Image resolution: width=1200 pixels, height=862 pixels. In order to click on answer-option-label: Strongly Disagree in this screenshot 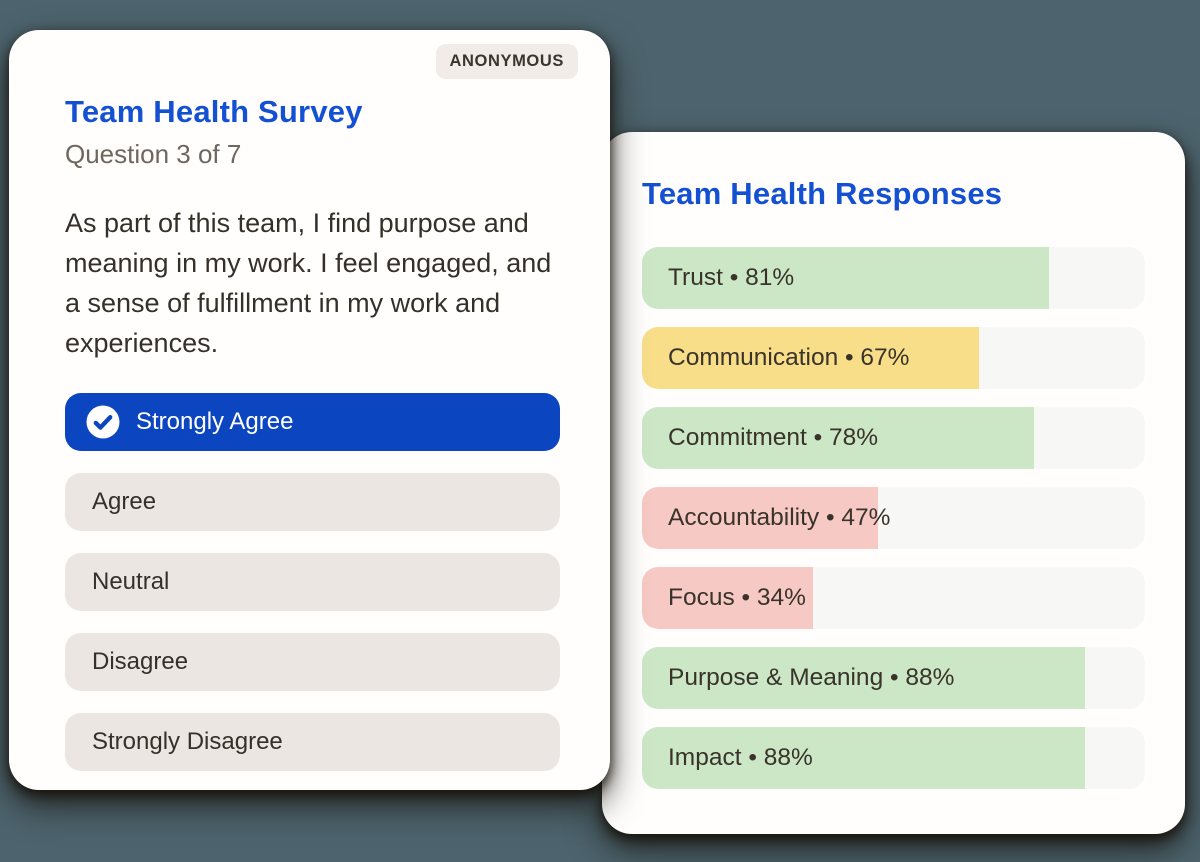, I will do `click(187, 741)`.